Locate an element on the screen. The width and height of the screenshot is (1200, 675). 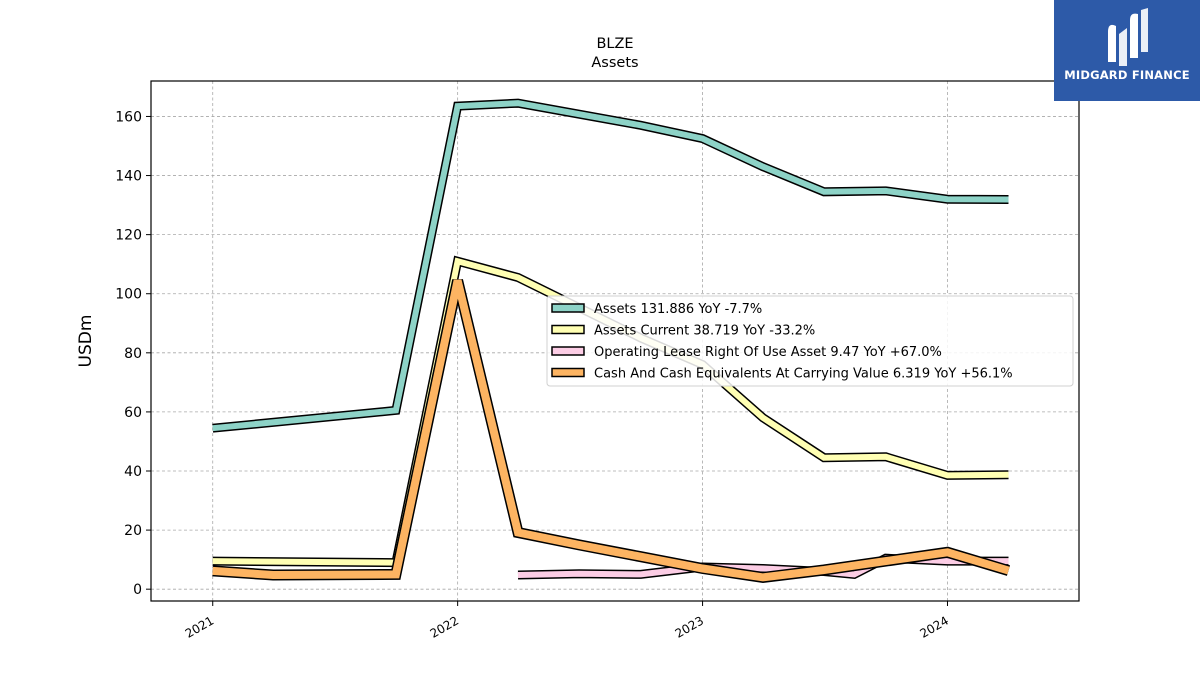
y-tick-label: 0 is located at coordinates (137, 590).